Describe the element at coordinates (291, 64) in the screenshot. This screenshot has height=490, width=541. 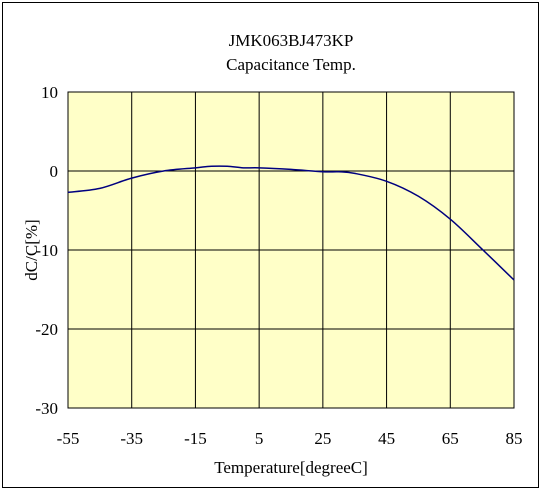
I see `chart-subtitle: Capacitance Temp.` at that location.